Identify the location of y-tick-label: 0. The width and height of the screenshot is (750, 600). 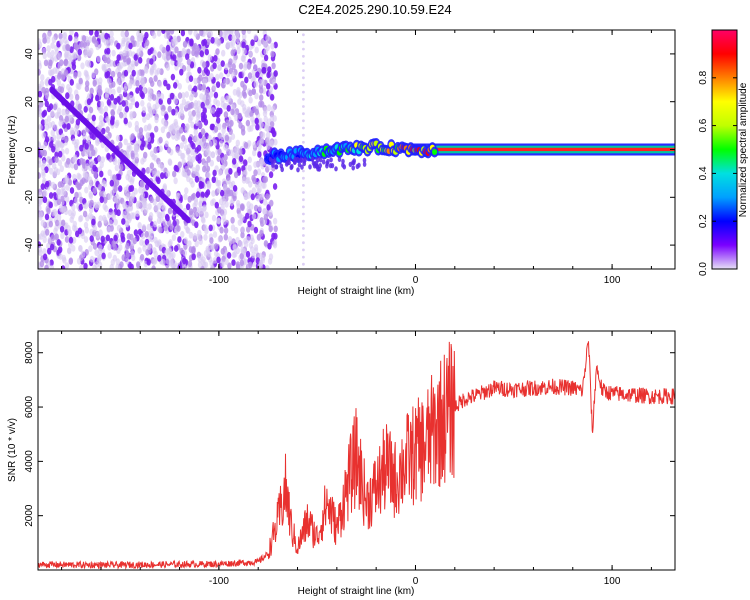
(29, 149).